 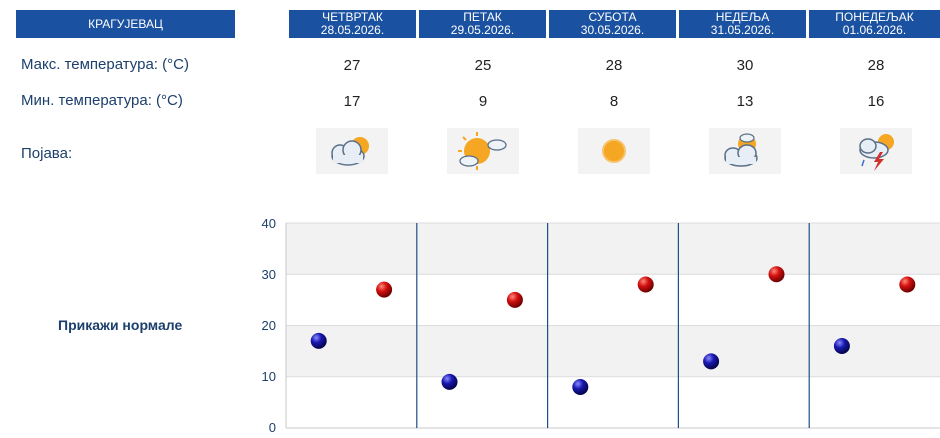 I want to click on day-date: 28.05.2026., so click(x=352, y=30).